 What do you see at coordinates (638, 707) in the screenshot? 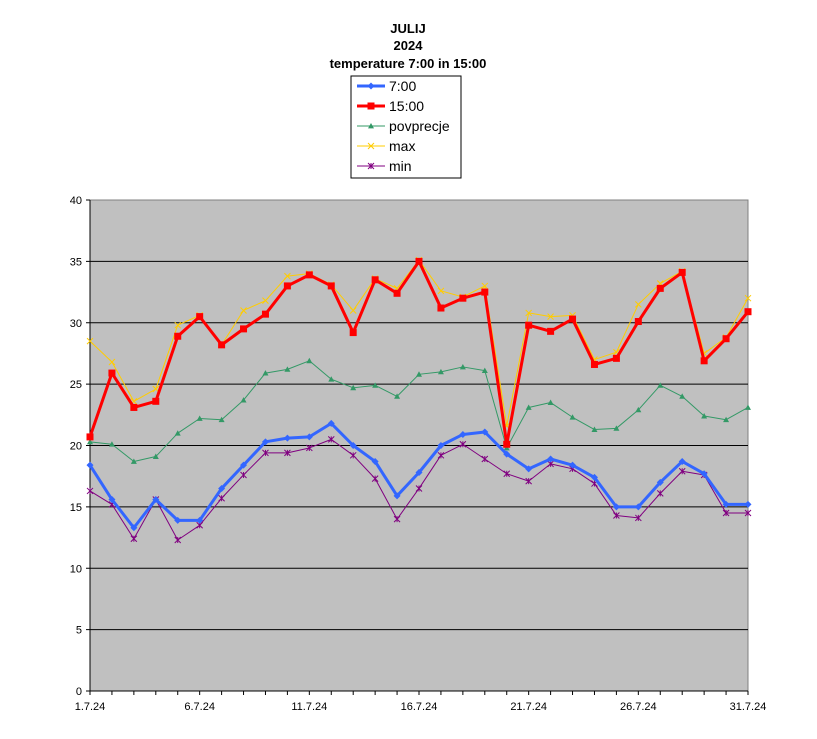
I see `x-tick-label: 26.7.24` at bounding box center [638, 707].